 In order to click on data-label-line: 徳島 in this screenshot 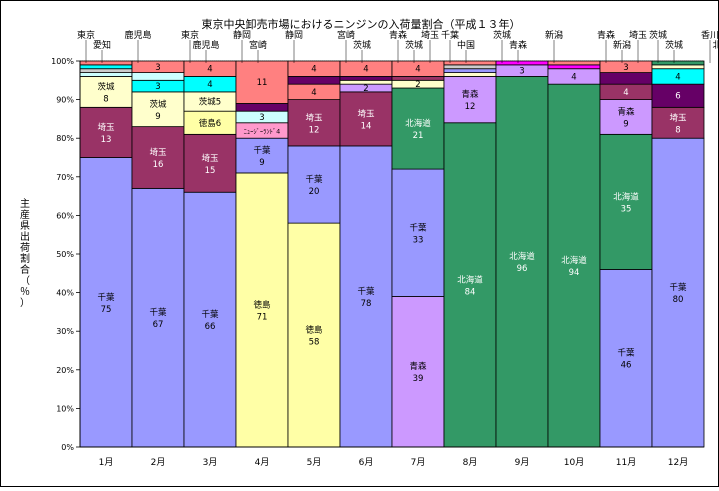, I will do `click(262, 304)`.